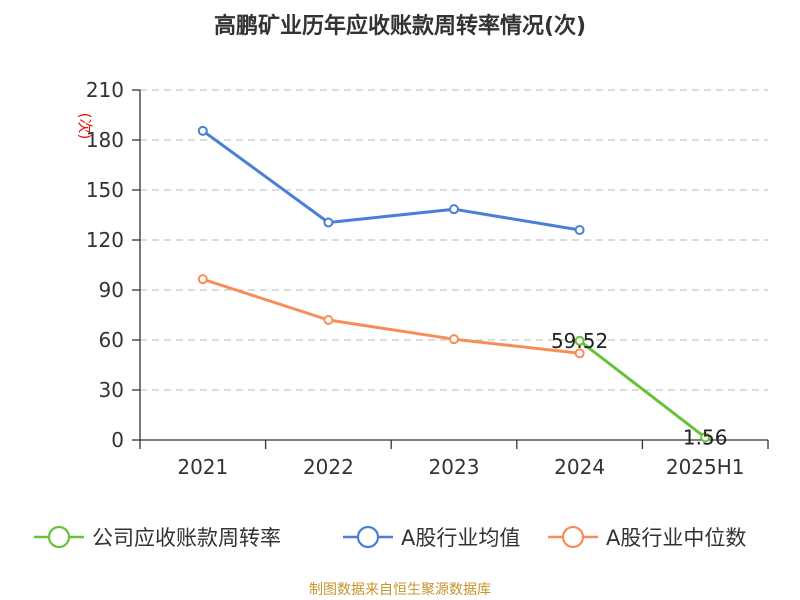 The width and height of the screenshot is (800, 600). Describe the element at coordinates (111, 290) in the screenshot. I see `y-tick-label: 90` at that location.